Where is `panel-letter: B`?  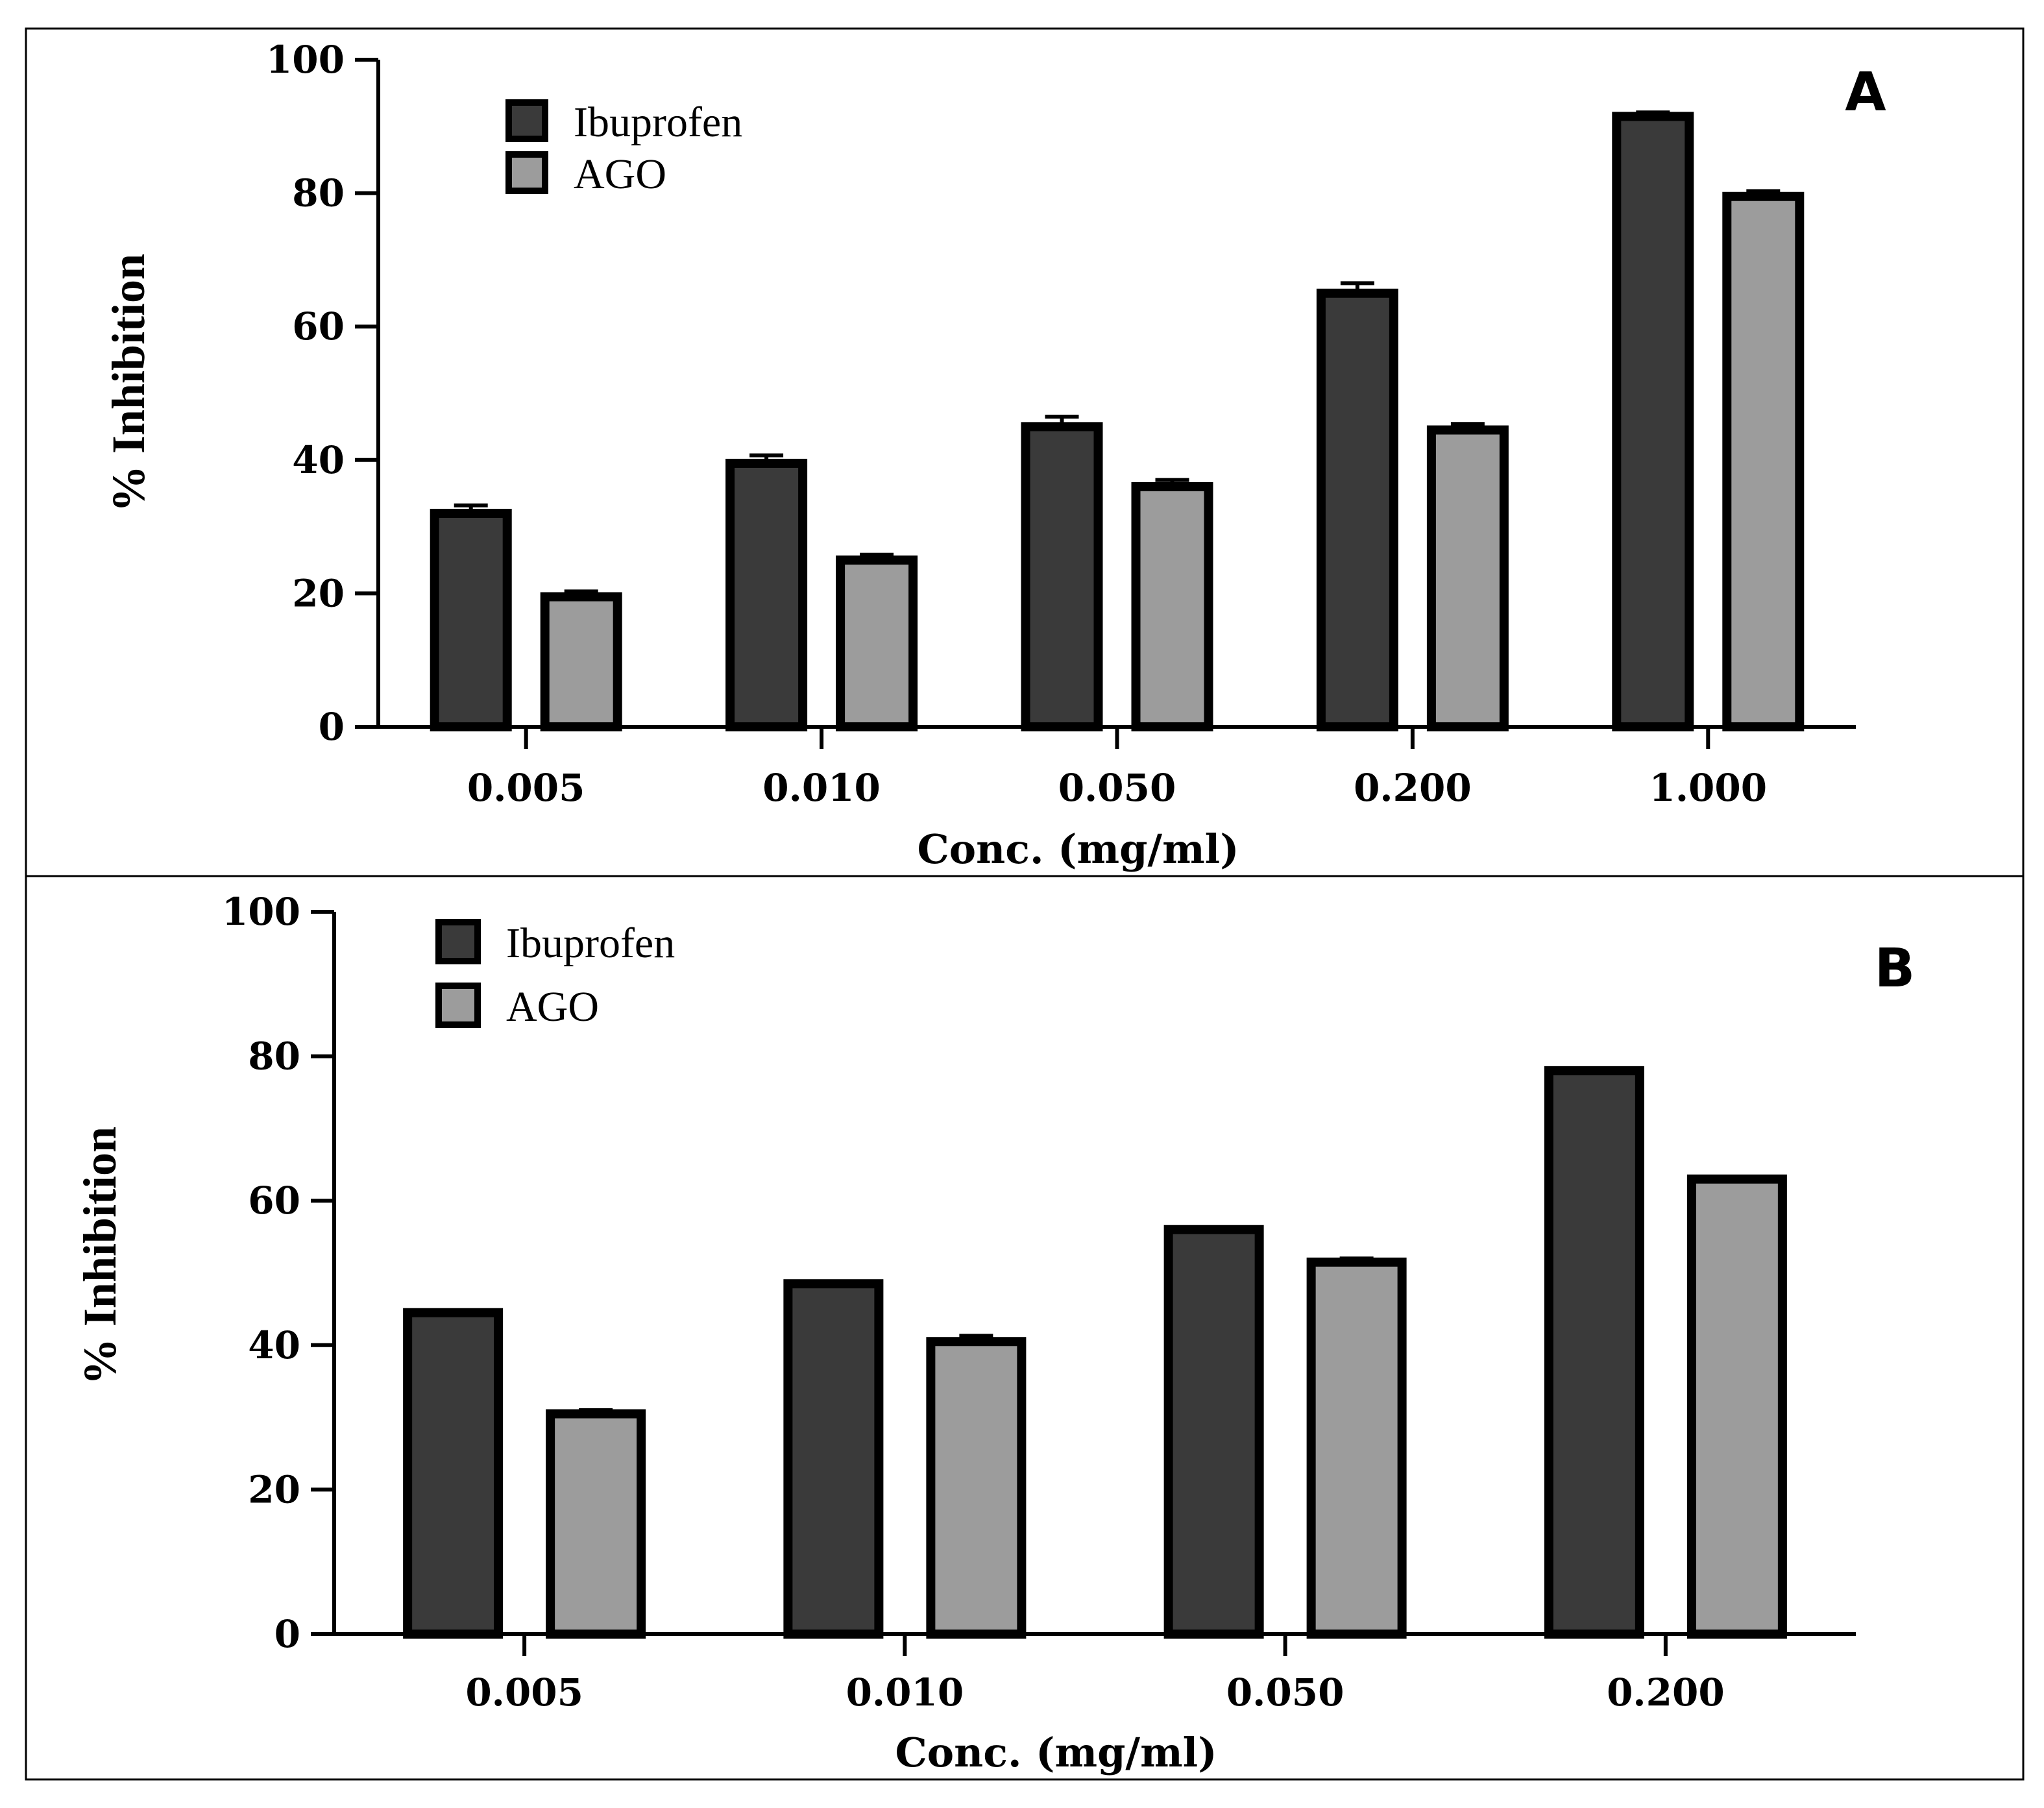 panel-letter: B is located at coordinates (1895, 968).